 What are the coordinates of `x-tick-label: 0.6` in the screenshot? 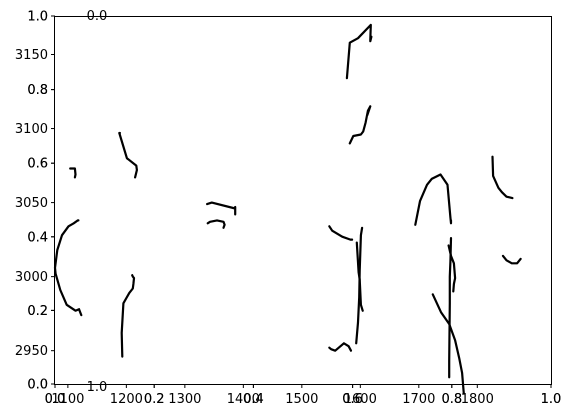 It's located at (352, 399).